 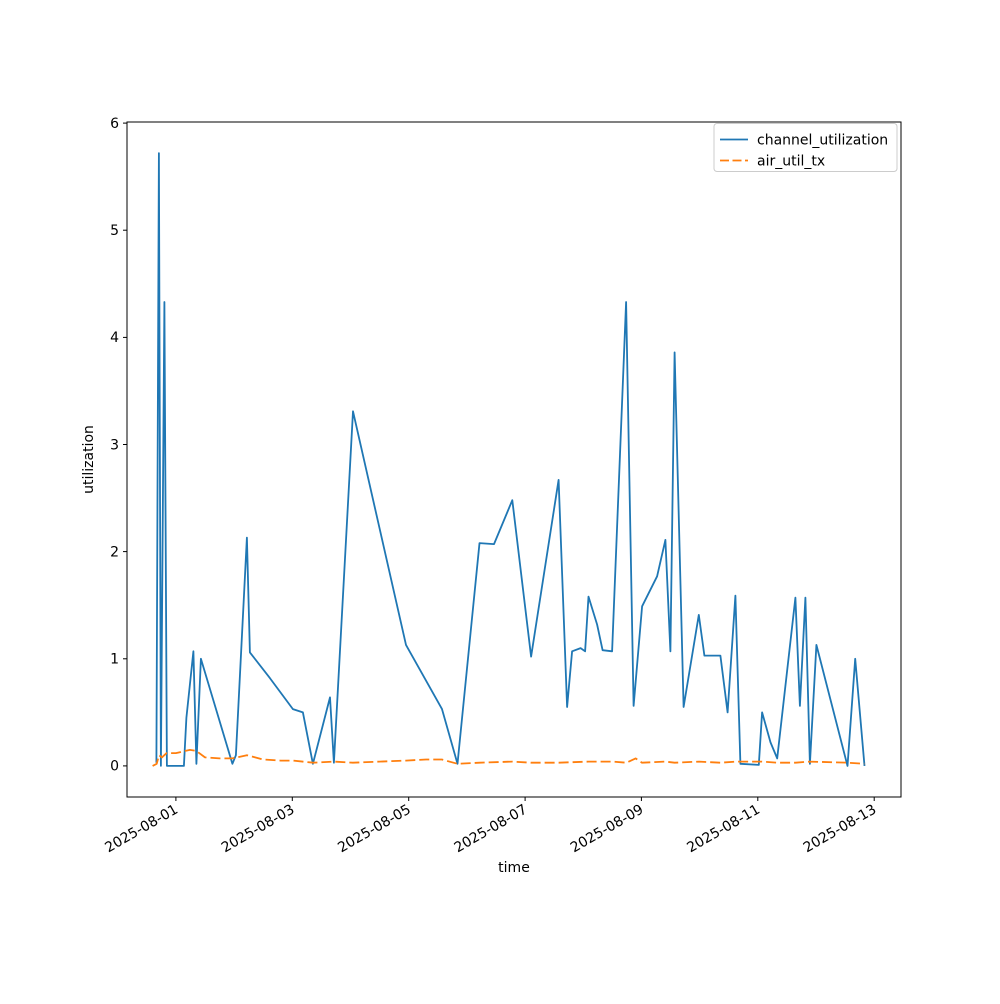 What do you see at coordinates (114, 660) in the screenshot?
I see `y-tick-label: 1` at bounding box center [114, 660].